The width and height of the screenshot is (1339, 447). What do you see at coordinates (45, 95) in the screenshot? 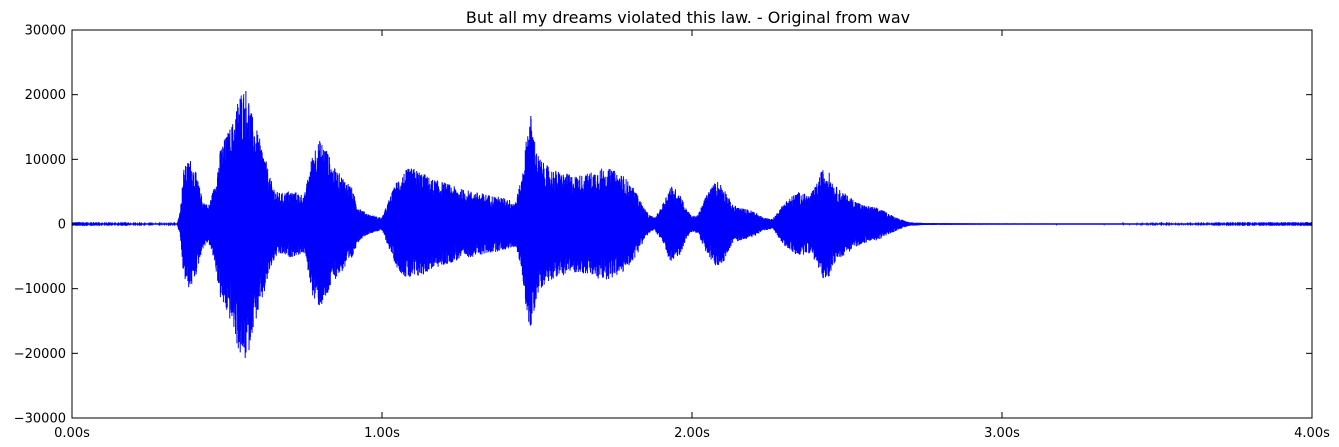
I see `y-tick-label: 20000` at bounding box center [45, 95].